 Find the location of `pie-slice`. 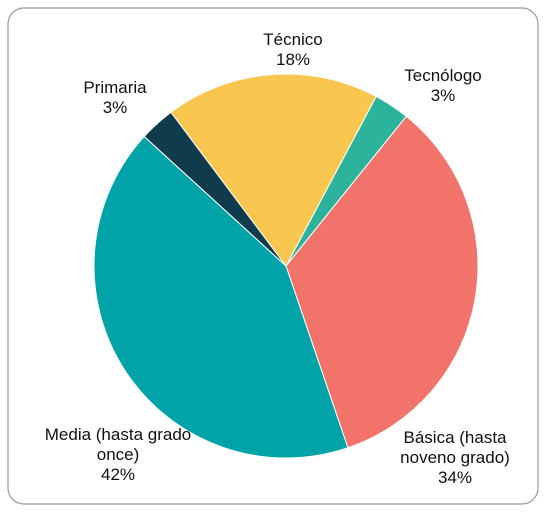

pie-slice is located at coordinates (273, 170).